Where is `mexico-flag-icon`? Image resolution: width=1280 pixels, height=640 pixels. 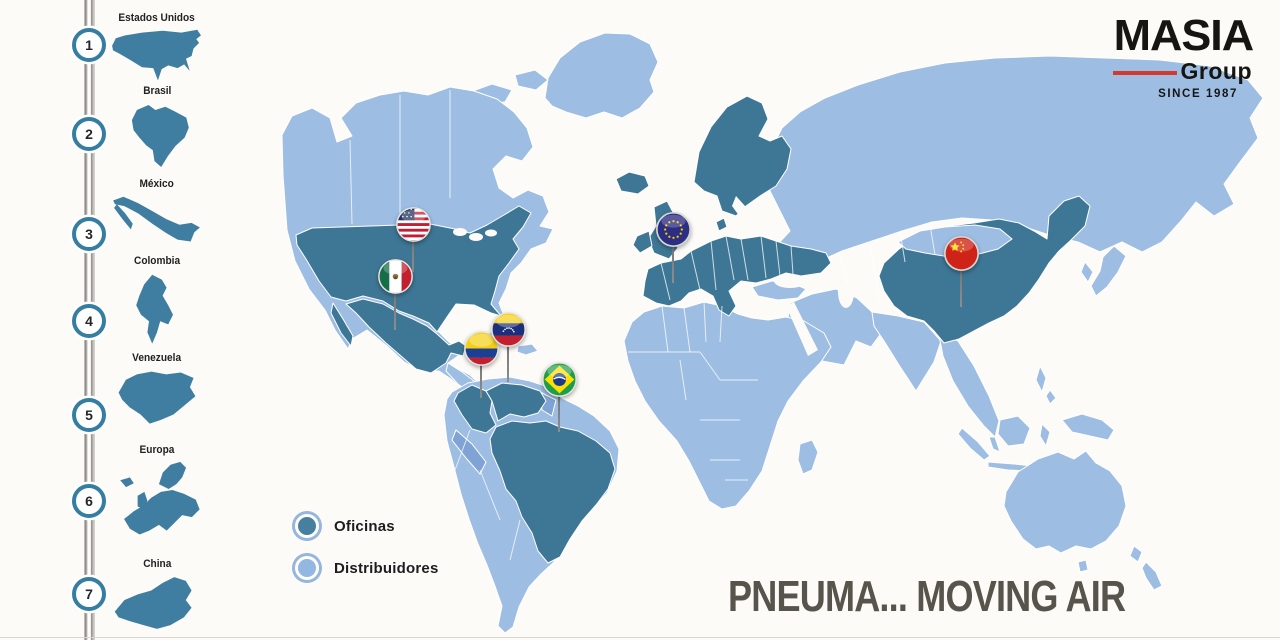 mexico-flag-icon is located at coordinates (395, 276).